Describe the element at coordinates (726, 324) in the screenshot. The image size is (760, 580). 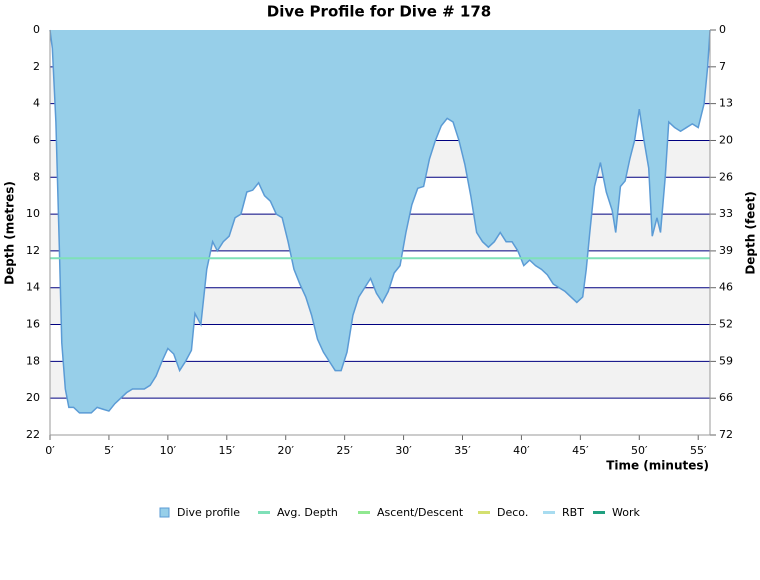
I see `y2-tick-label: 52` at that location.